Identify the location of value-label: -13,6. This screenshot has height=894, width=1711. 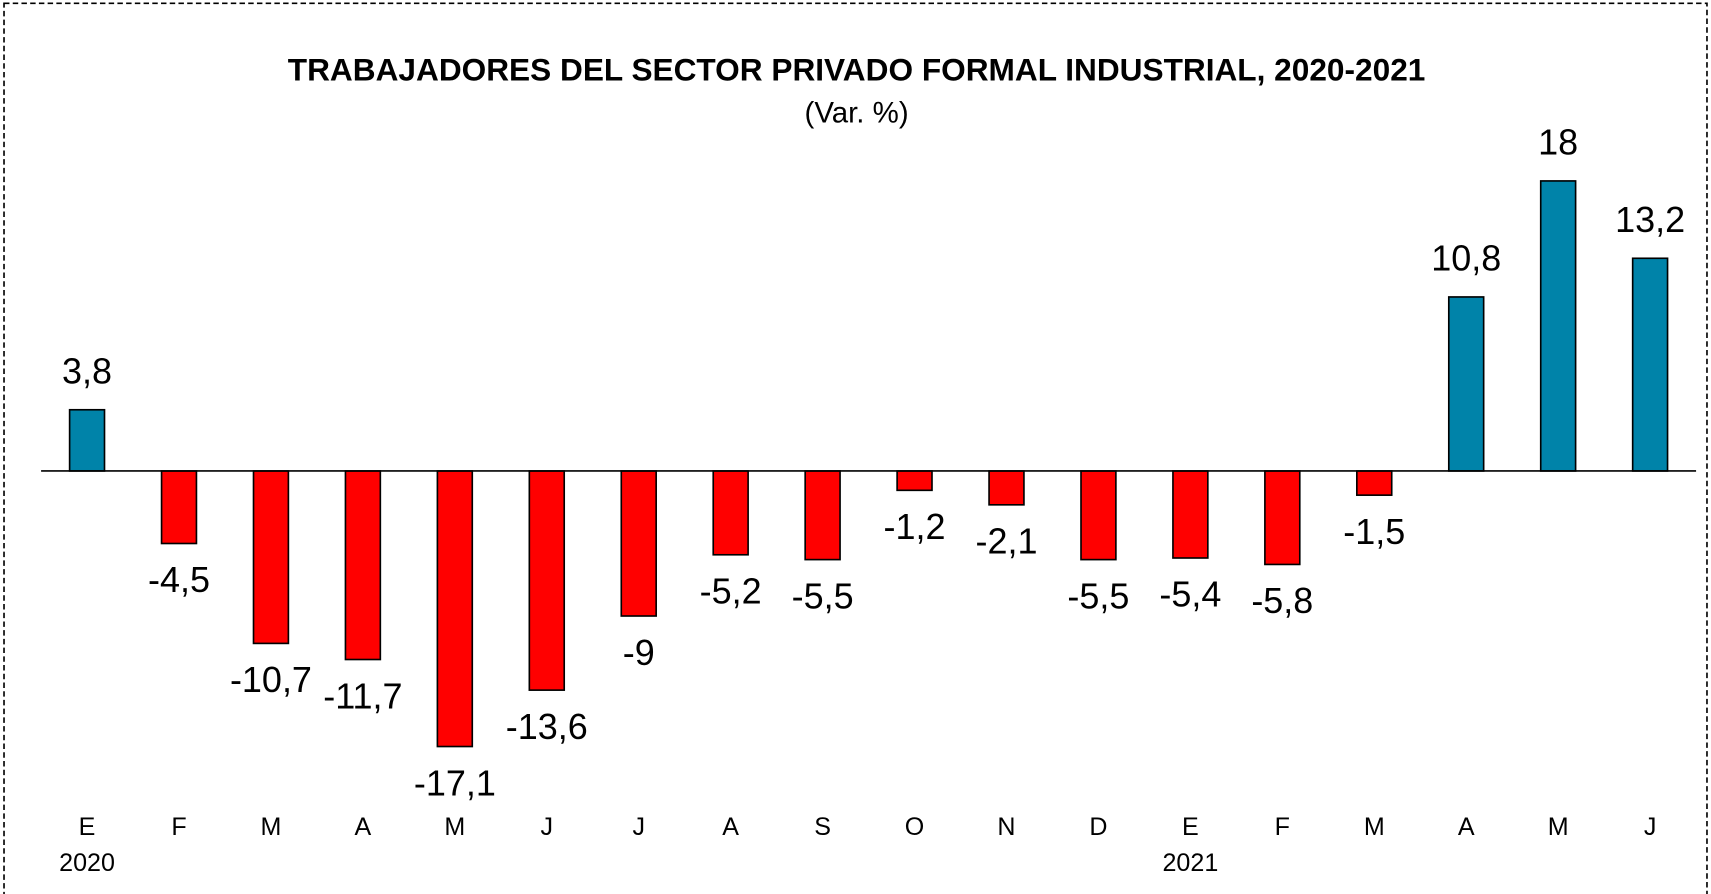
(547, 726).